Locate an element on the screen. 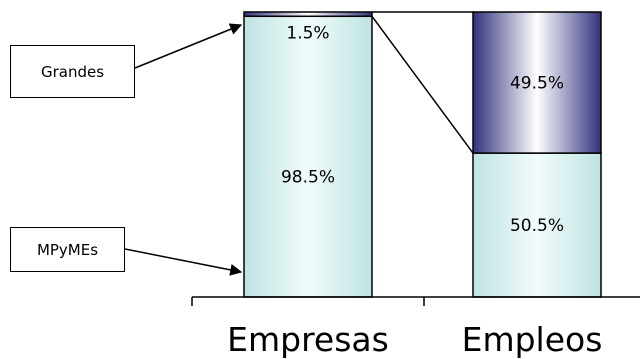  data-label-mpymes-empresas: 98.5% is located at coordinates (308, 178).